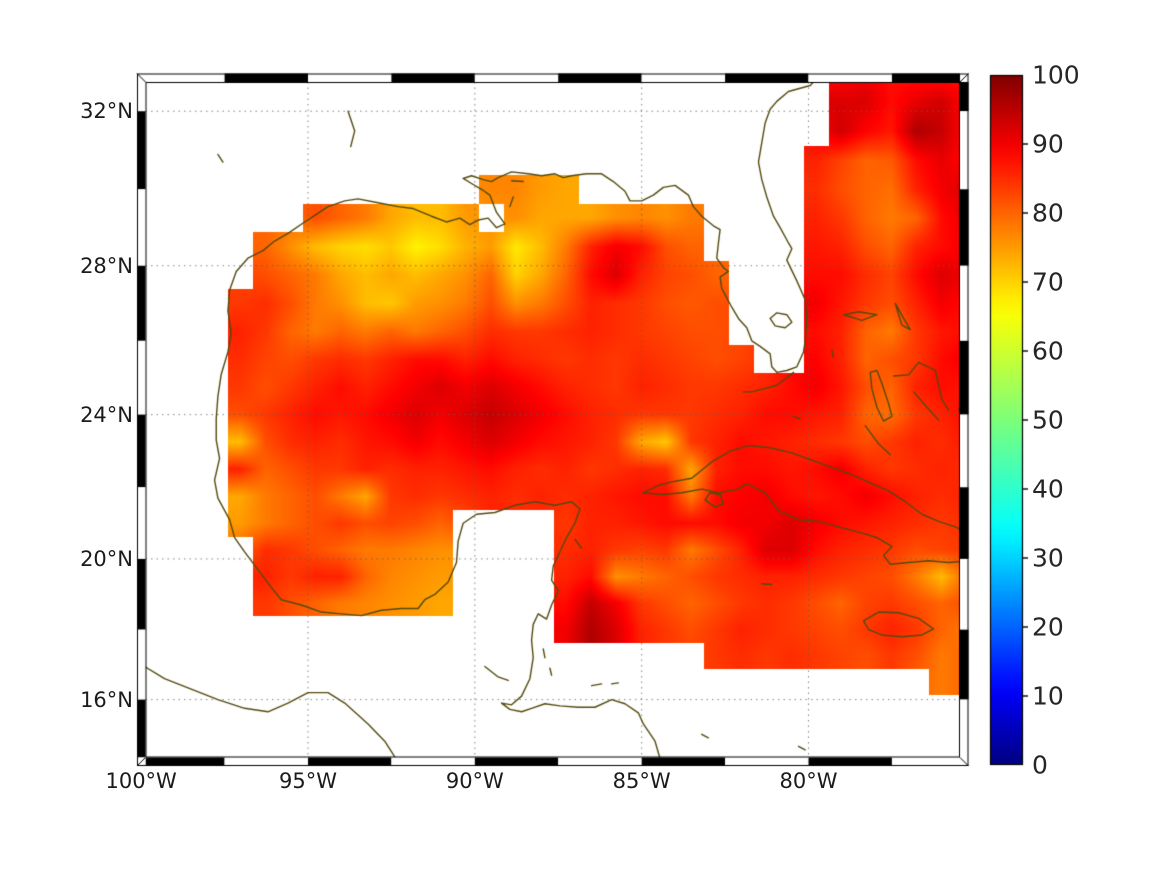 The width and height of the screenshot is (1167, 875). Describe the element at coordinates (1040, 765) in the screenshot. I see `colorbar-tick-label: 0` at that location.